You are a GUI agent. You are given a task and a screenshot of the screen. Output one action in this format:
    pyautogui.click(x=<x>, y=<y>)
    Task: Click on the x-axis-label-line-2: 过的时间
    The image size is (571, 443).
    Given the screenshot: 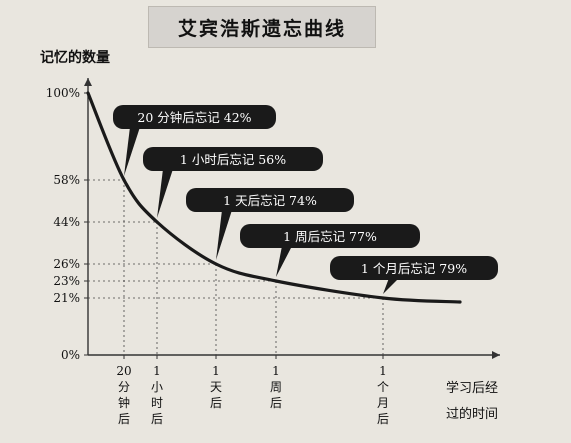 What is the action you would take?
    pyautogui.click(x=472, y=414)
    